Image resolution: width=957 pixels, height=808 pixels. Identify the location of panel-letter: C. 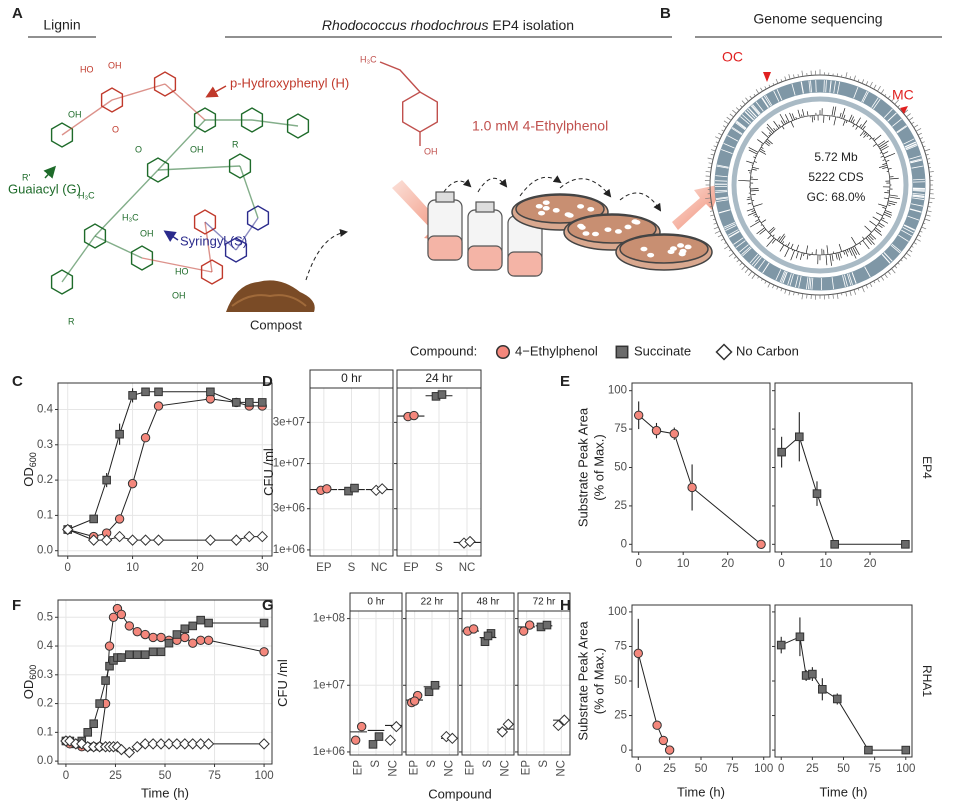
(17, 381).